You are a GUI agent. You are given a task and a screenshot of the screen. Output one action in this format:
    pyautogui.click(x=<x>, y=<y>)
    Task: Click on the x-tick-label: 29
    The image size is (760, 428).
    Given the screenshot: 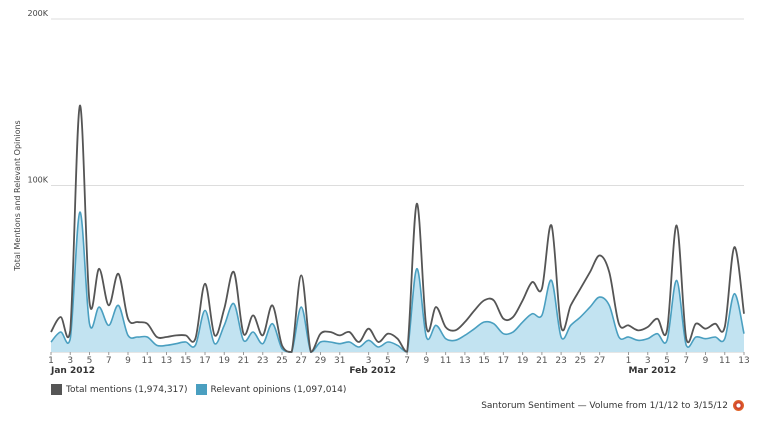 What is the action you would take?
    pyautogui.click(x=321, y=361)
    